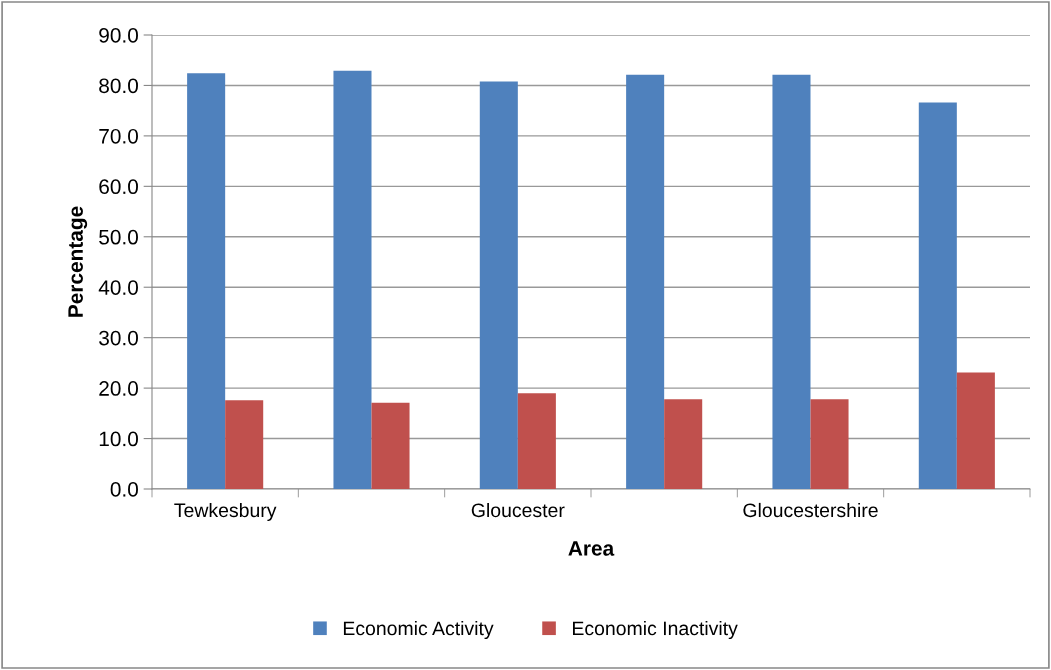  What do you see at coordinates (591, 548) in the screenshot?
I see `x-axis-title: Area` at bounding box center [591, 548].